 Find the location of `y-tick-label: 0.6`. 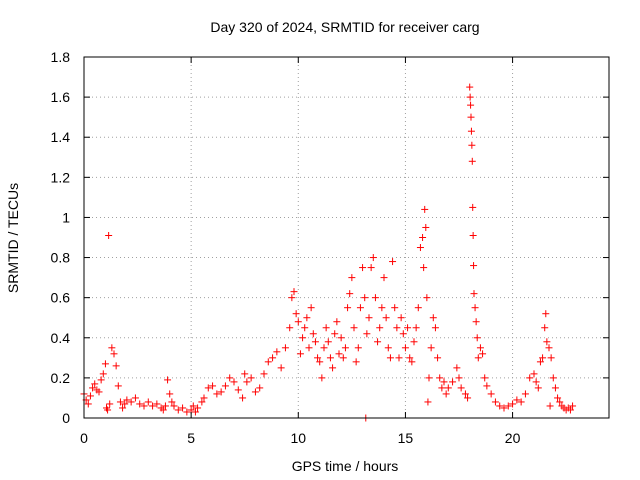

y-tick-label: 0.6 is located at coordinates (61, 298).